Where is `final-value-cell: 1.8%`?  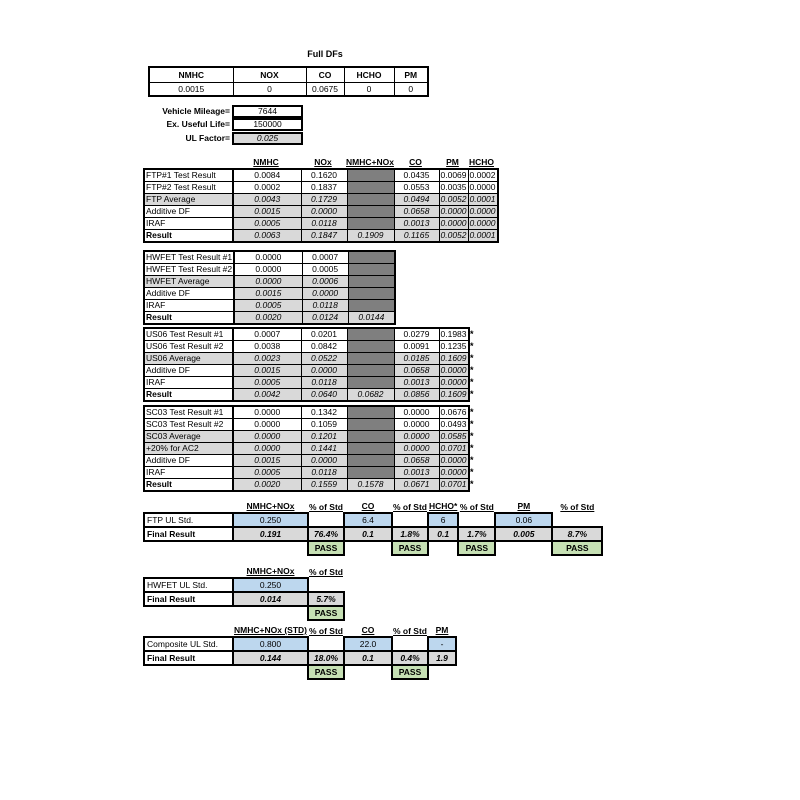
final-value-cell: 1.8% is located at coordinates (410, 534).